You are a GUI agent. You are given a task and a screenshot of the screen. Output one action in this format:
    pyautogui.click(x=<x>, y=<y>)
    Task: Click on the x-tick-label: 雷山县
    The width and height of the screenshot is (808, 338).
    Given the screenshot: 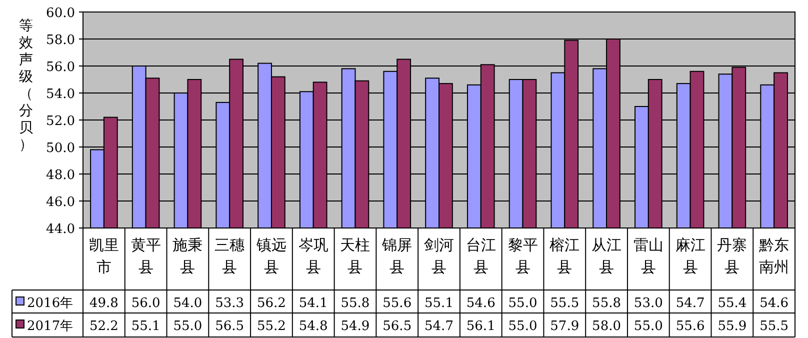 What is the action you would take?
    pyautogui.click(x=648, y=256)
    